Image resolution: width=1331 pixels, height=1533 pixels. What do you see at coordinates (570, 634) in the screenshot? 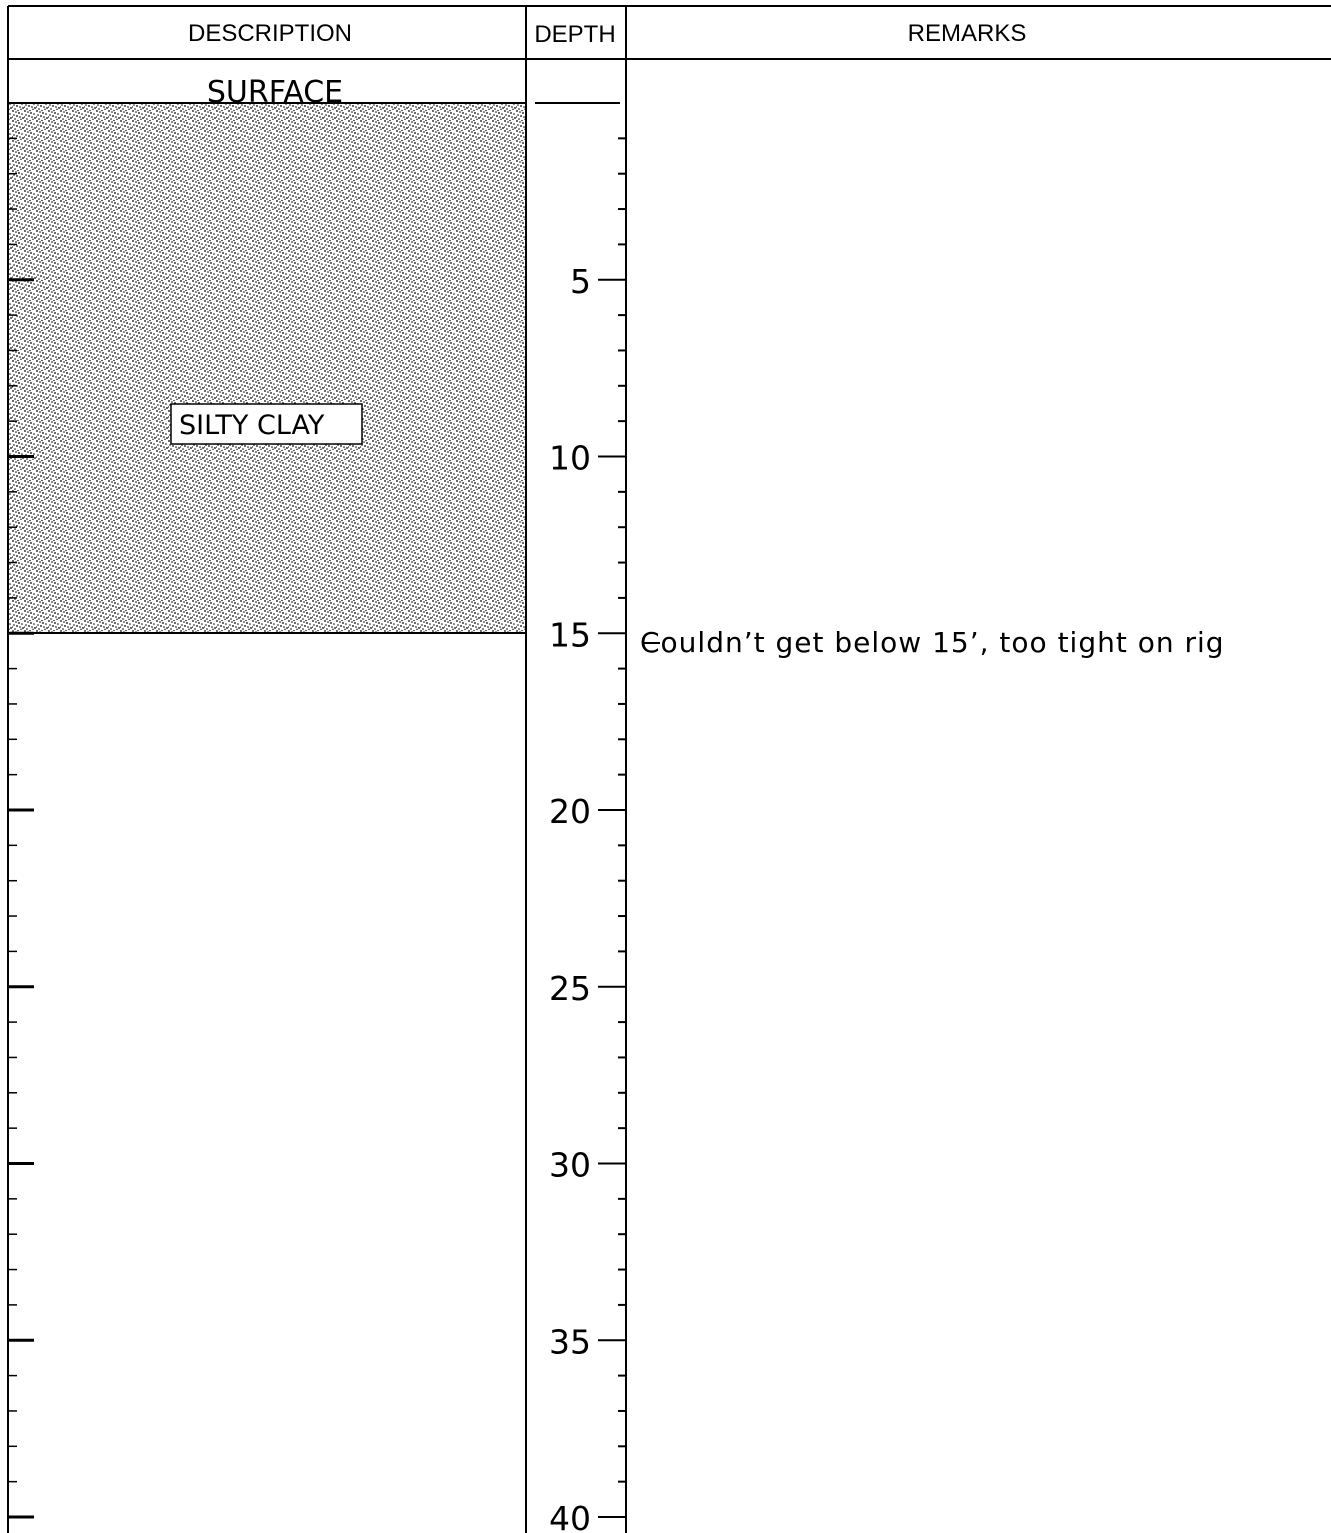
I see `depth-label: 15` at bounding box center [570, 634].